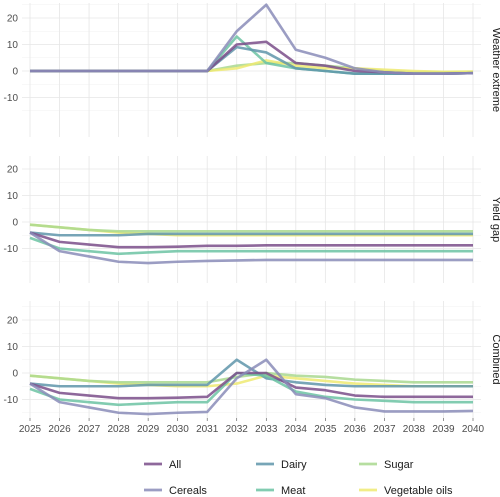 The height and width of the screenshot is (497, 500). What do you see at coordinates (495, 70) in the screenshot?
I see `facet-strip-label: Weather extreme` at bounding box center [495, 70].